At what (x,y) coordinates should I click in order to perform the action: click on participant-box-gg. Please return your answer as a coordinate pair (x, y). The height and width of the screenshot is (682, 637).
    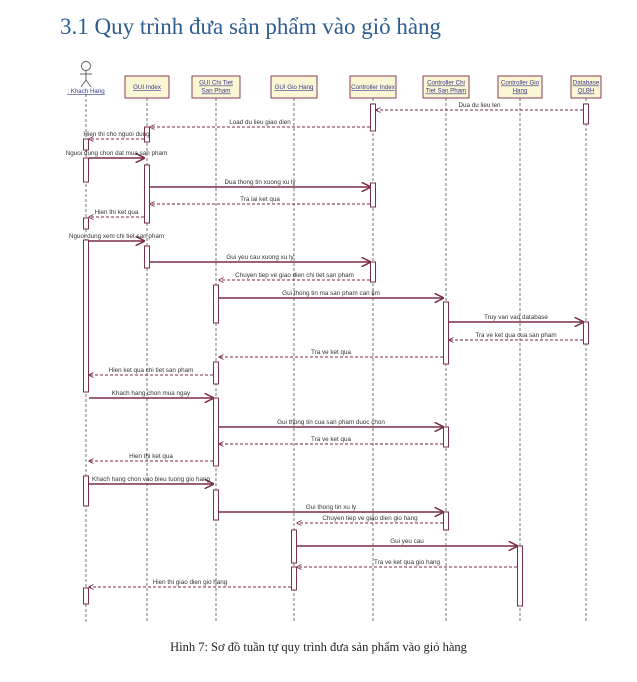
    Looking at the image, I should click on (294, 87).